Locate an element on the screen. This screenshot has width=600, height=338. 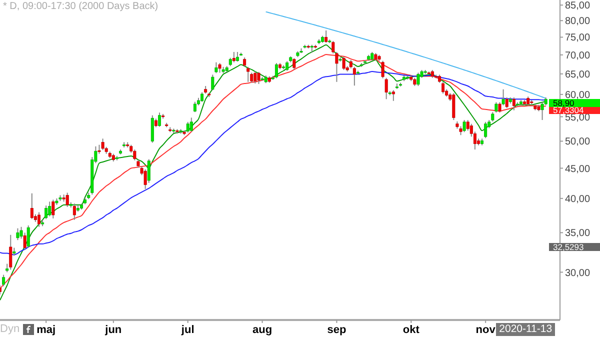
x-tick-label: sep is located at coordinates (336, 330).